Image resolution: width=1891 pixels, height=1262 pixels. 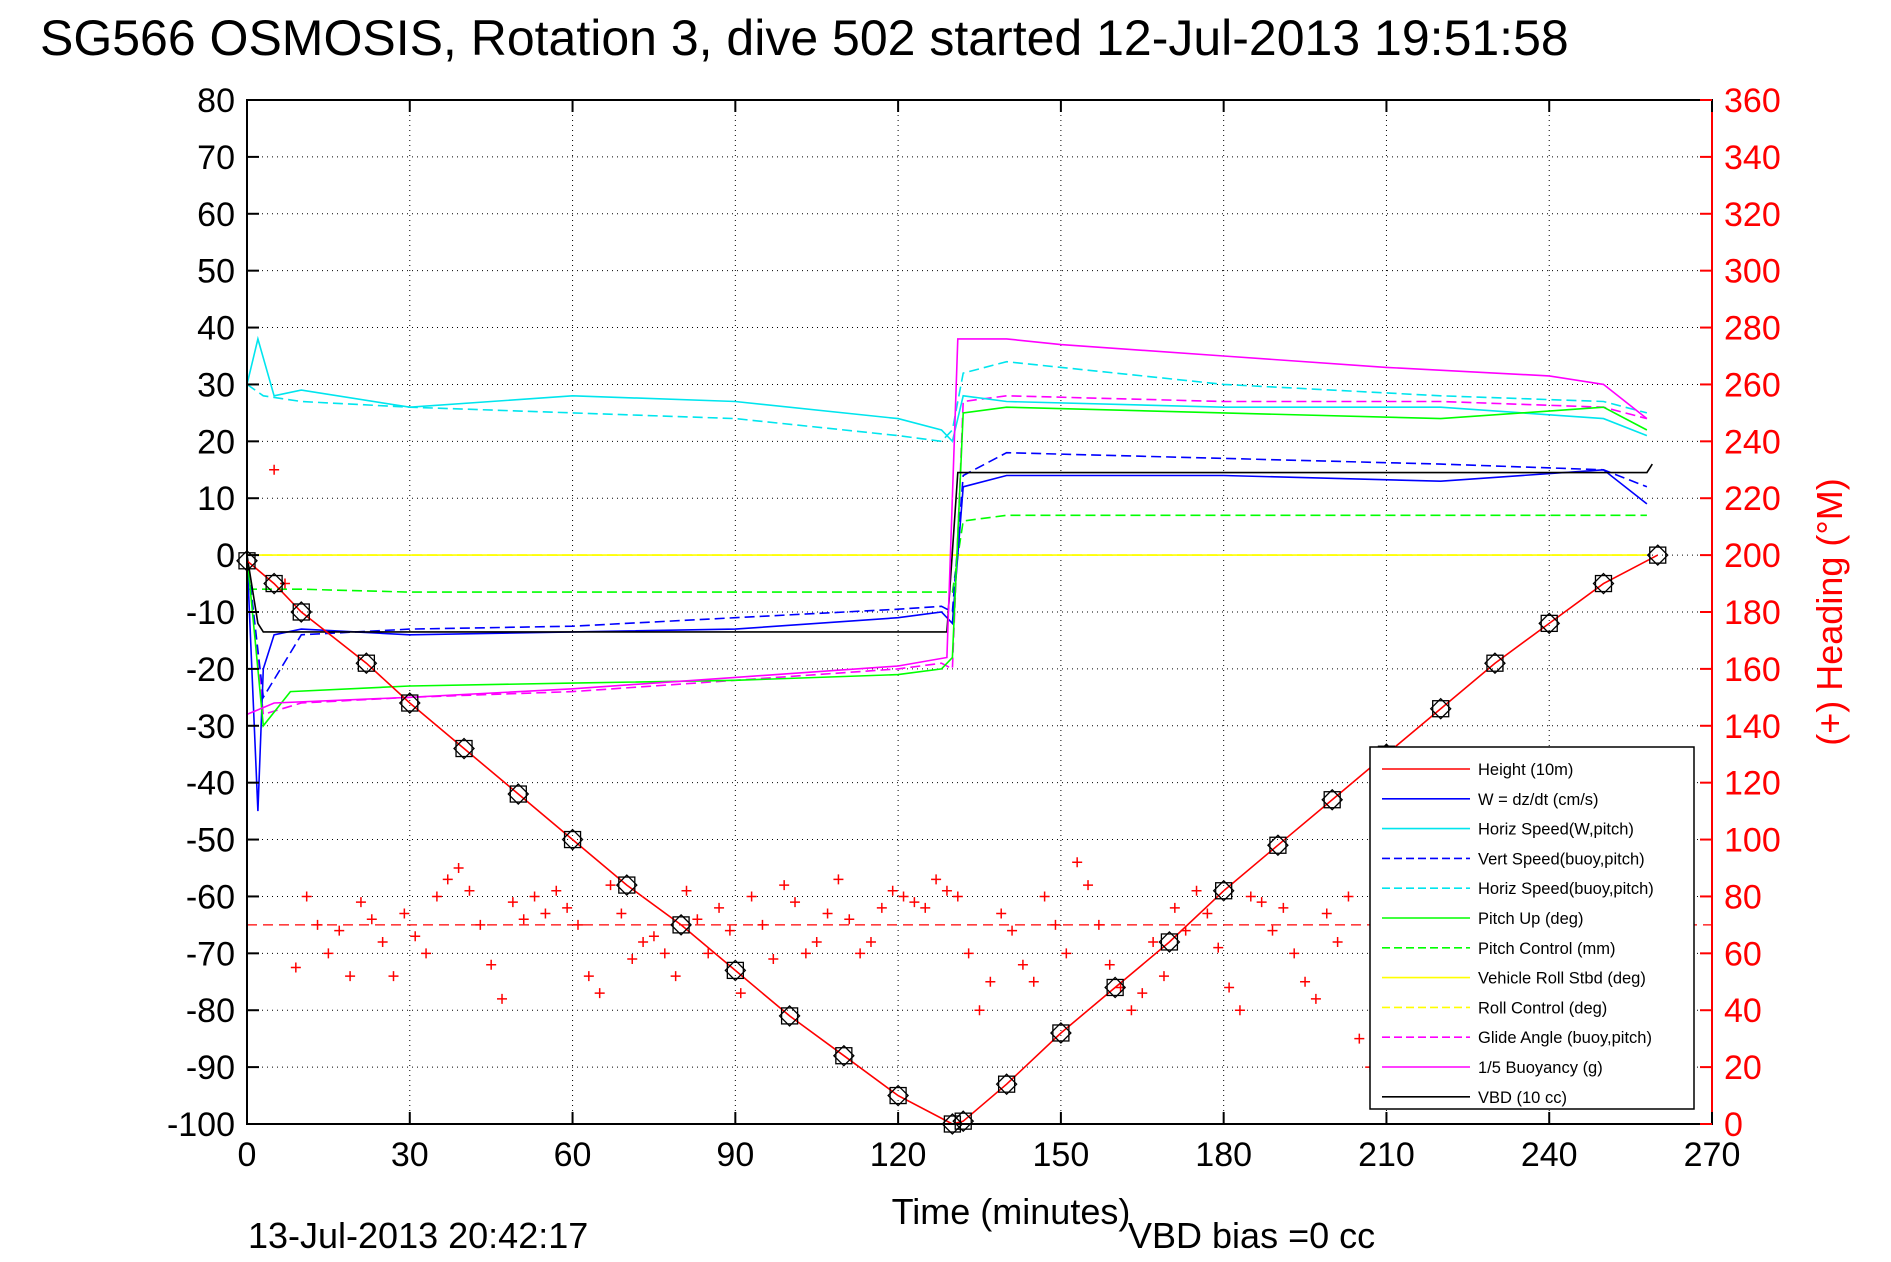 What do you see at coordinates (1743, 1068) in the screenshot?
I see `y2-tick-label: 20` at bounding box center [1743, 1068].